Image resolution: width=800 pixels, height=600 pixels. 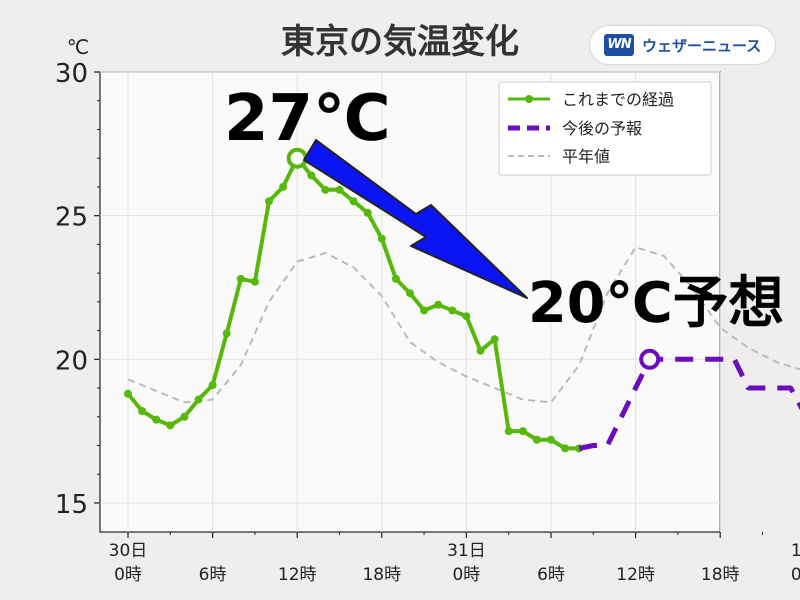 What do you see at coordinates (415, 219) in the screenshot?
I see `trend-arrow-icon` at bounding box center [415, 219].